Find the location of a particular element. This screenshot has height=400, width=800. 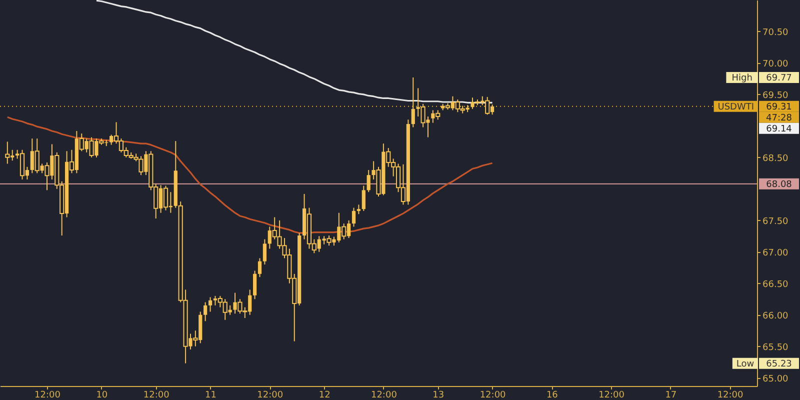

annotation: USDWTI is located at coordinates (736, 107).